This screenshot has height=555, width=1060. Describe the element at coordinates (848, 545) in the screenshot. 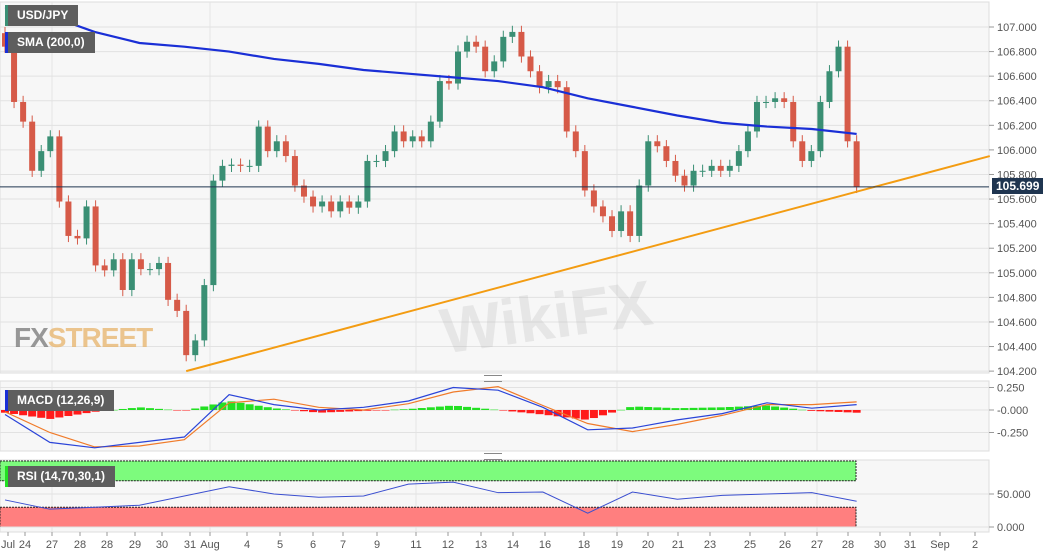

I see `x-tick-label: 28` at that location.